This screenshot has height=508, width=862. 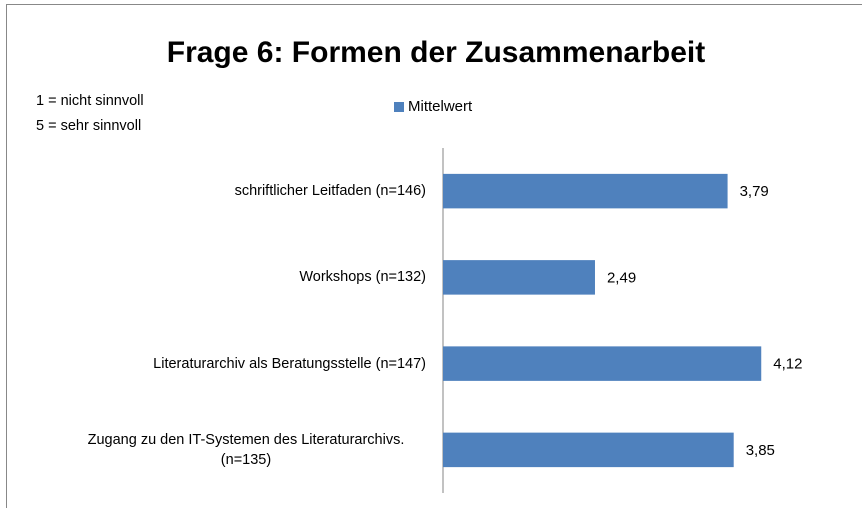 I want to click on value-label: 2,49, so click(x=621, y=277).